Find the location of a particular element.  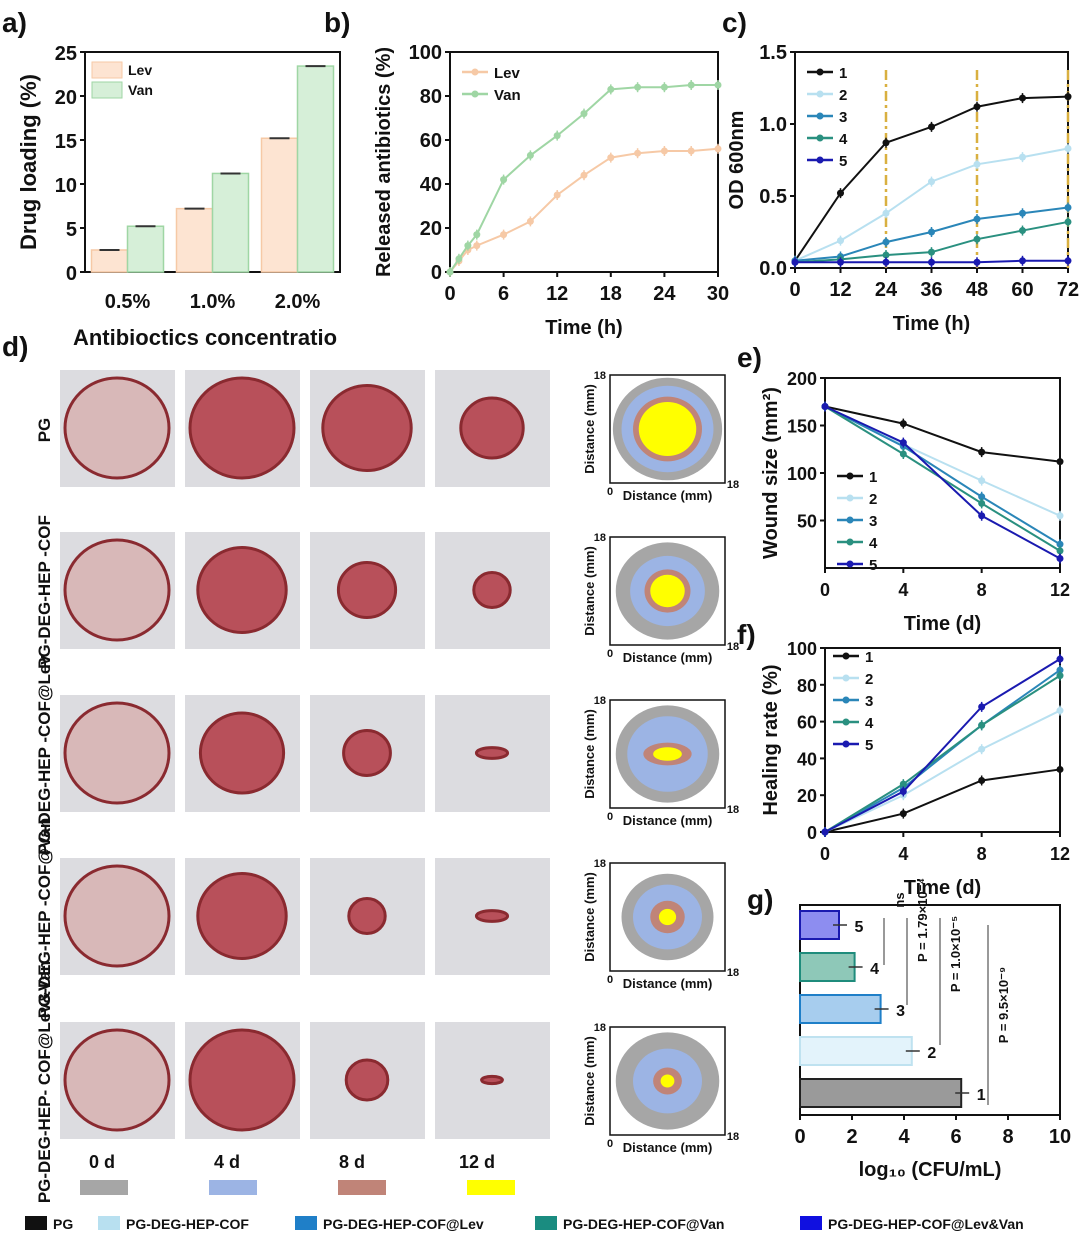

y-tick-label: 0.5 is located at coordinates (773, 197).